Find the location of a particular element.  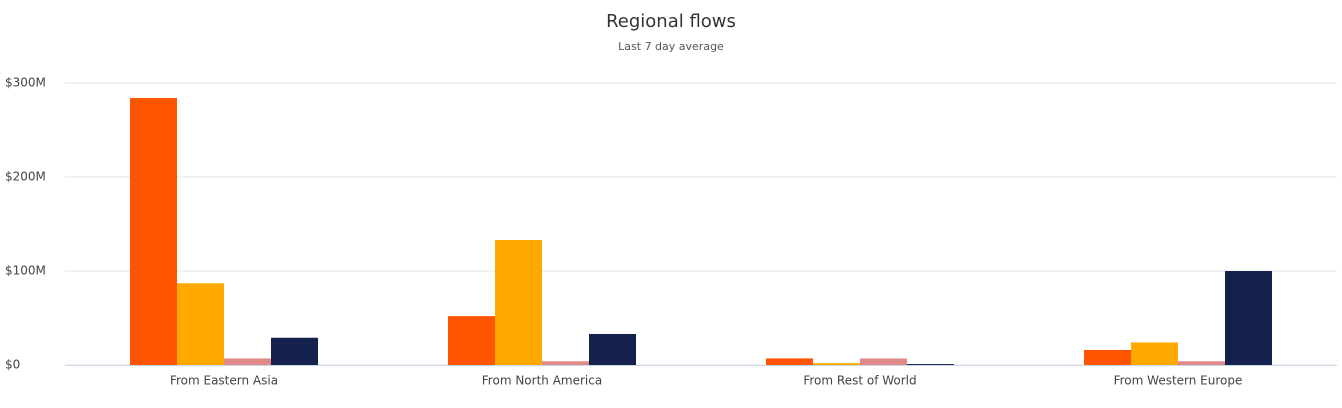

x-tick-label: From Rest of World is located at coordinates (859, 381).